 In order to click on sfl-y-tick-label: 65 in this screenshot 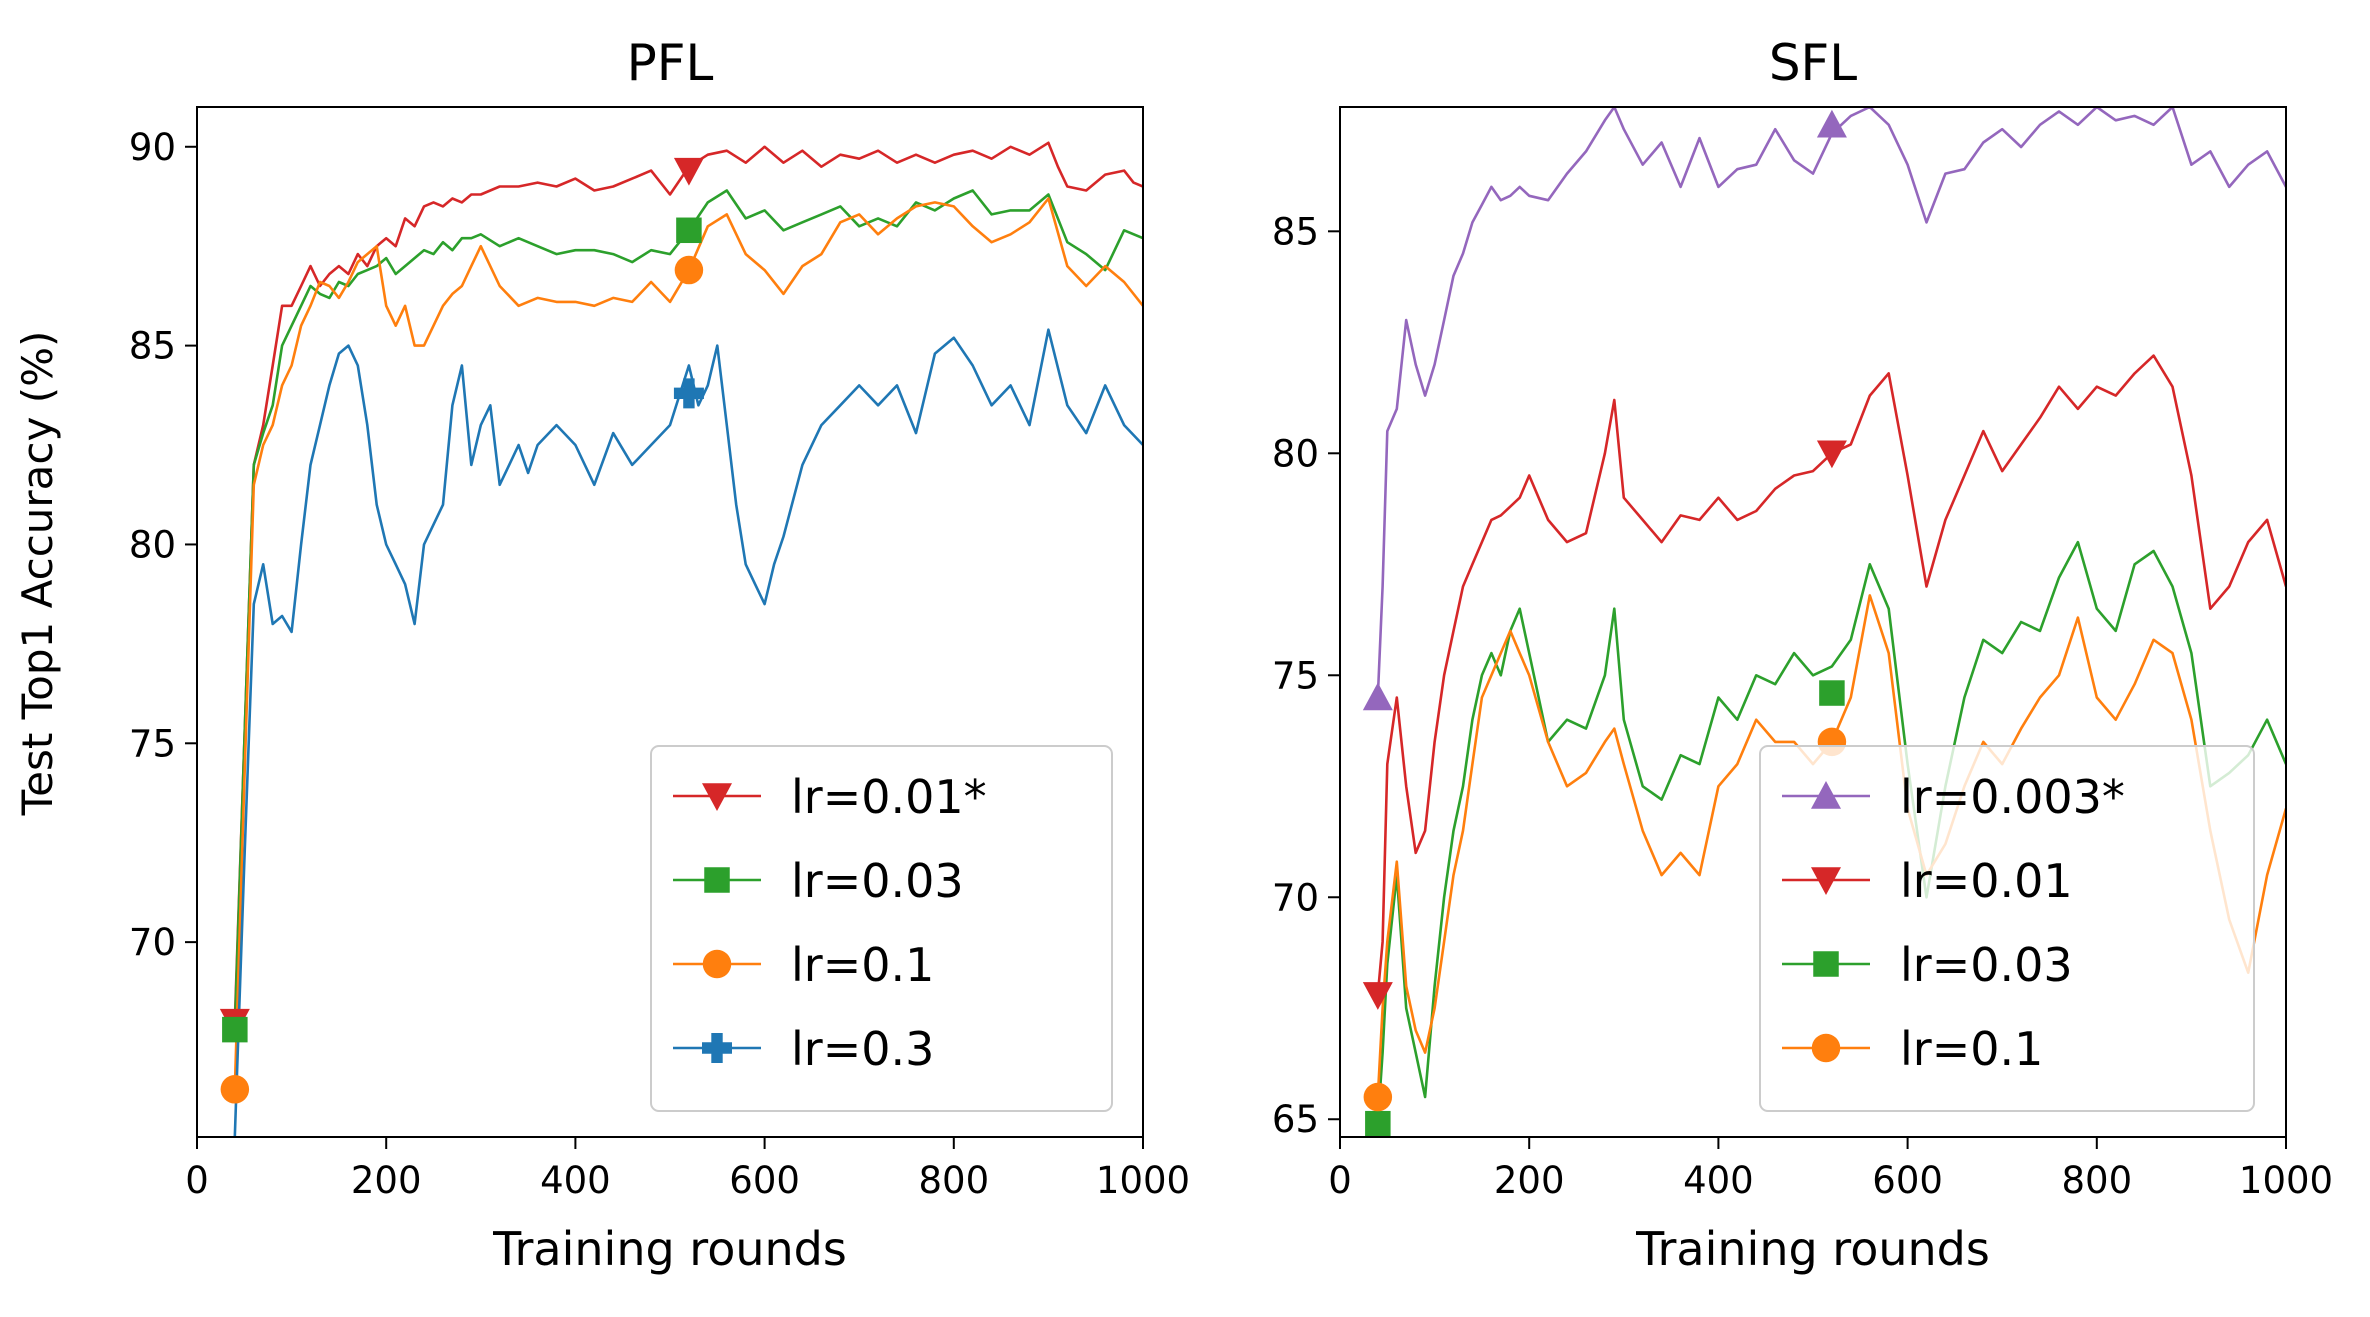, I will do `click(1295, 1119)`.